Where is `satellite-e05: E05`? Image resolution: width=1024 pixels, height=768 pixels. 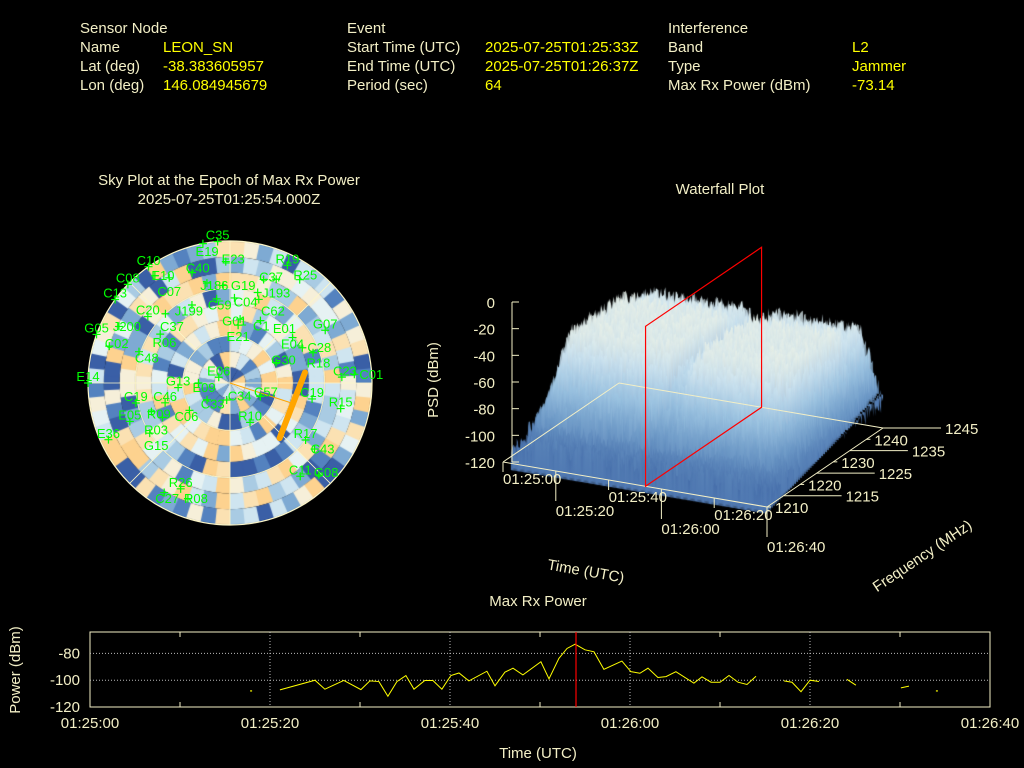 satellite-e05: E05 is located at coordinates (129, 417).